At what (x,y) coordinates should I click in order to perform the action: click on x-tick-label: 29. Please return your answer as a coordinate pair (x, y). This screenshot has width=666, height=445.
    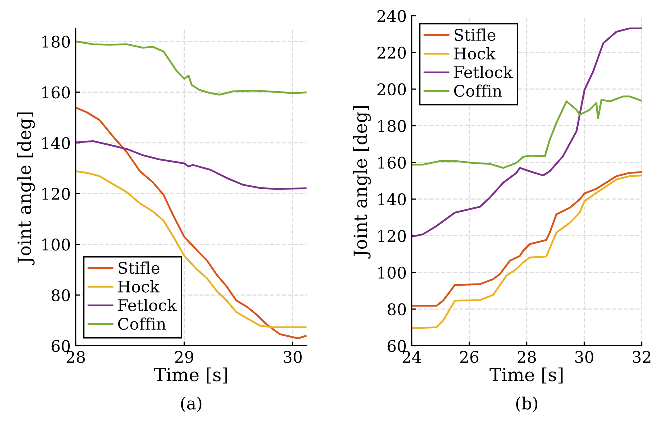
    Looking at the image, I should click on (184, 357).